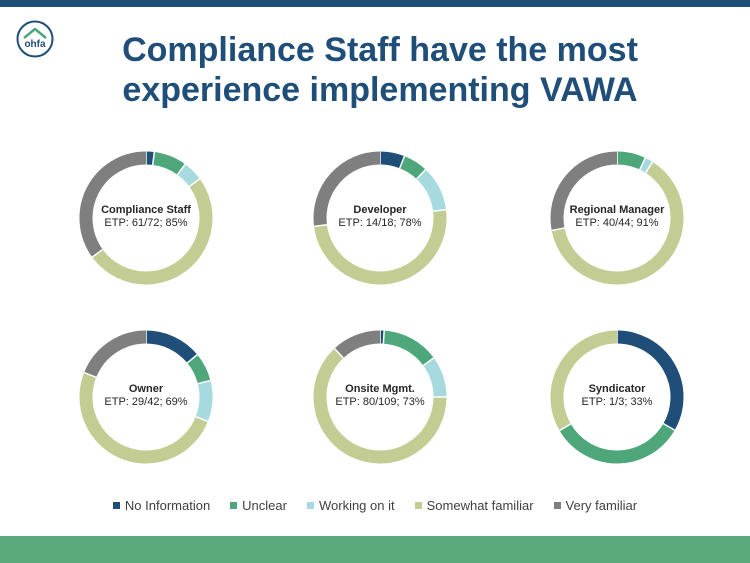 The height and width of the screenshot is (563, 750). Describe the element at coordinates (617, 210) in the screenshot. I see `donut-label-name: Regional Manager` at that location.